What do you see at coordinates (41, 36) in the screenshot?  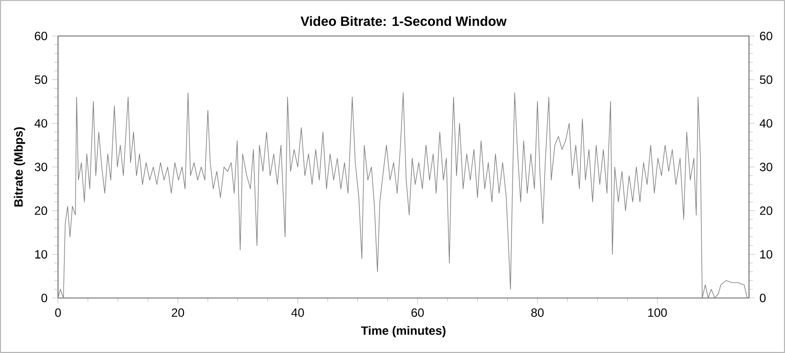 I see `y-tick-label: 60` at bounding box center [41, 36].